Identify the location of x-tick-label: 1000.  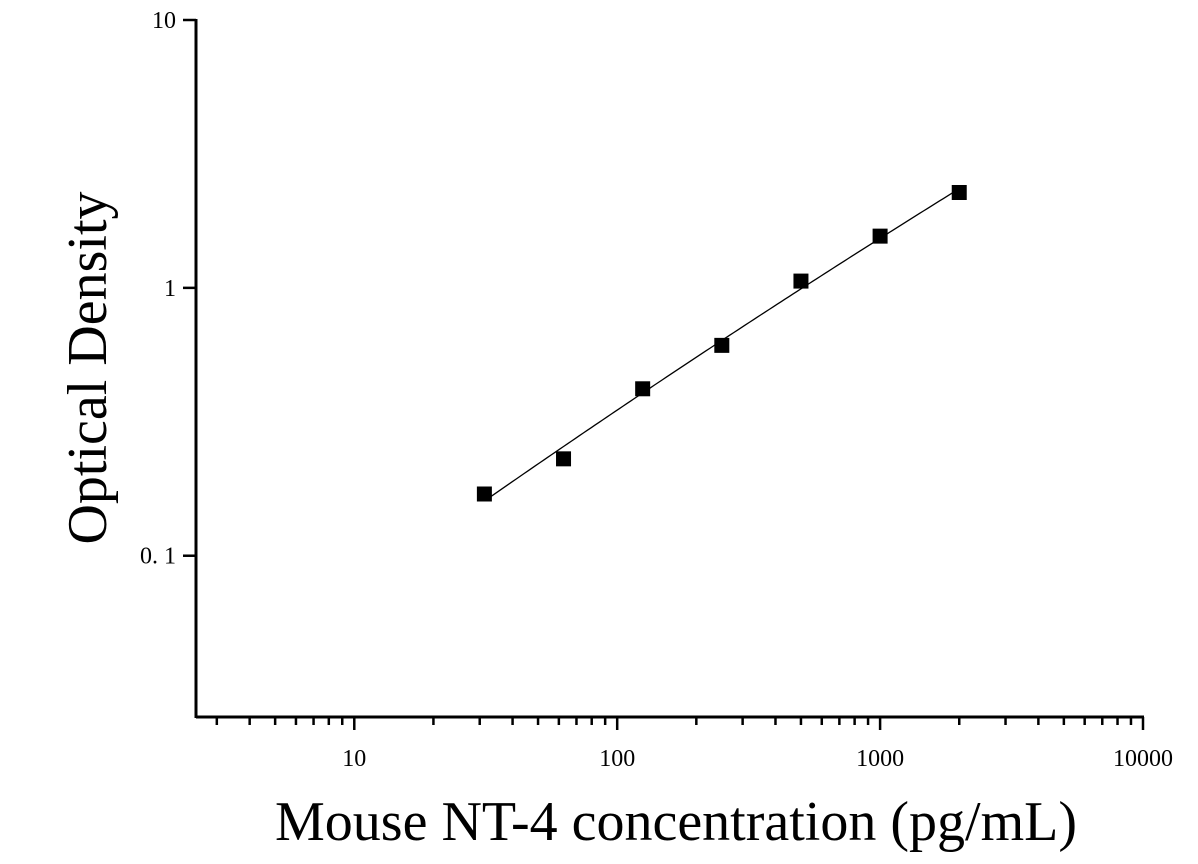
(880, 759).